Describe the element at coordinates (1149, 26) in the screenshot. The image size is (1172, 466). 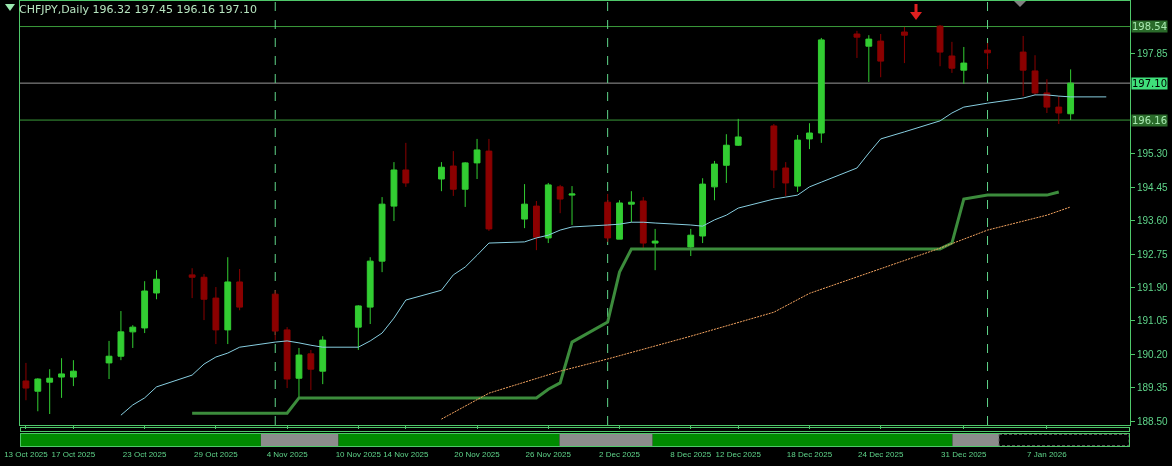
I see `ref-line-label: 198.54` at that location.